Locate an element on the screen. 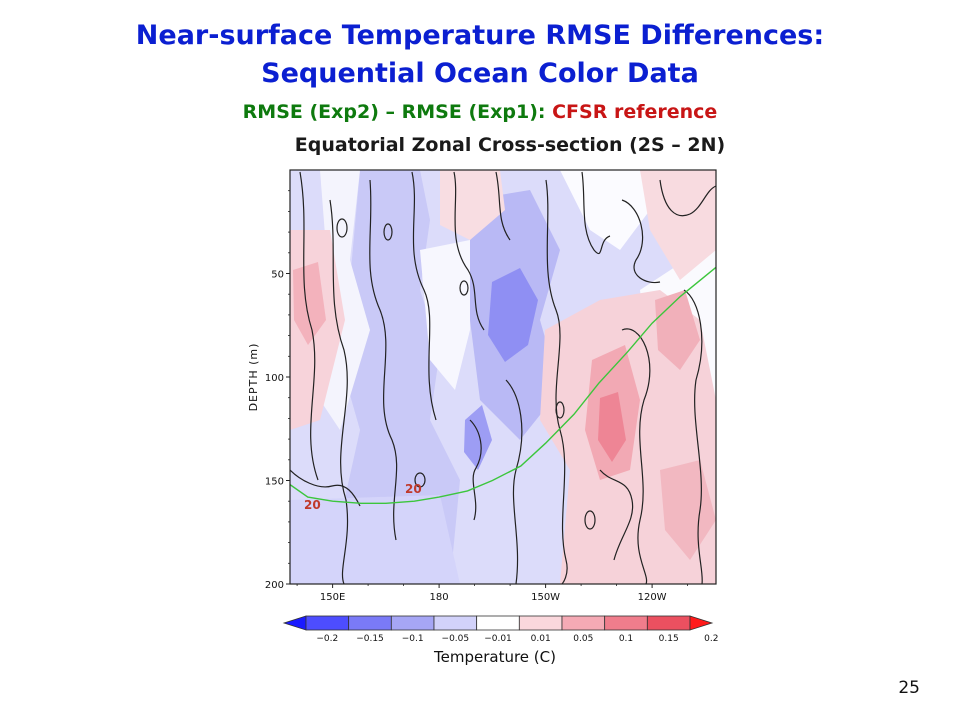 This screenshot has width=960, height=720. colorbar-tick-label: −0.05 is located at coordinates (456, 639).